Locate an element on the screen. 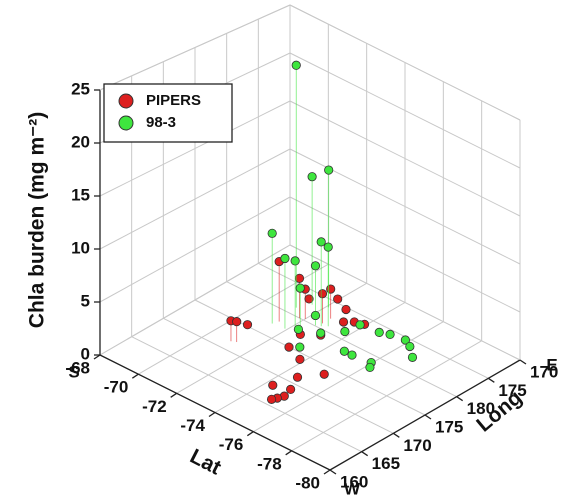 Image resolution: width=578 pixels, height=500 pixels. x-tick-label: -68 is located at coordinates (77, 367).